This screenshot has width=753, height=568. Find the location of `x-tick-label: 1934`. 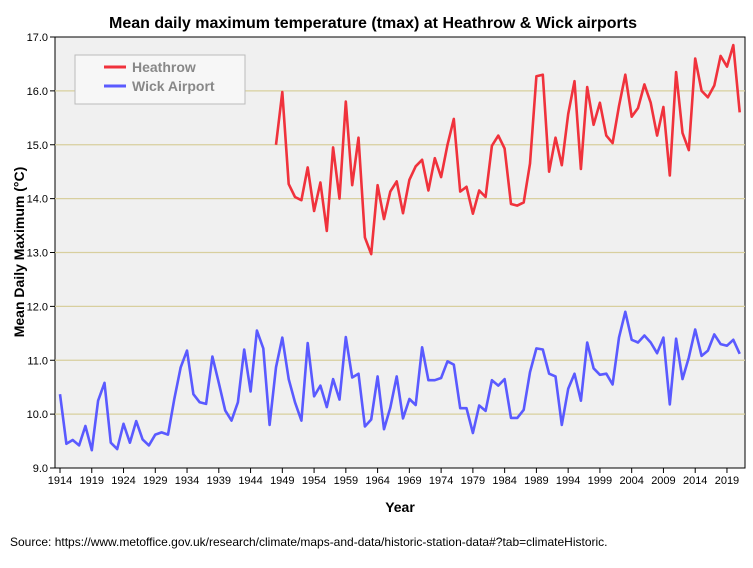

x-tick-label: 1934 is located at coordinates (187, 481).